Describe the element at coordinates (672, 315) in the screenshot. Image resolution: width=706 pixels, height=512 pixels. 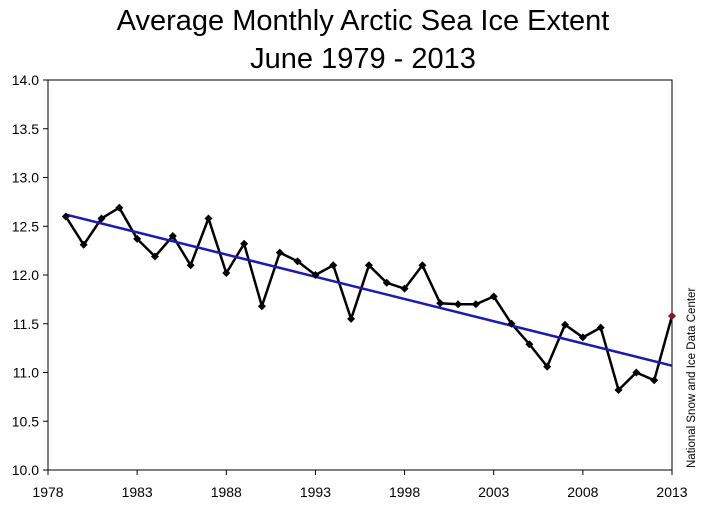
I see `data-point-highlight` at that location.